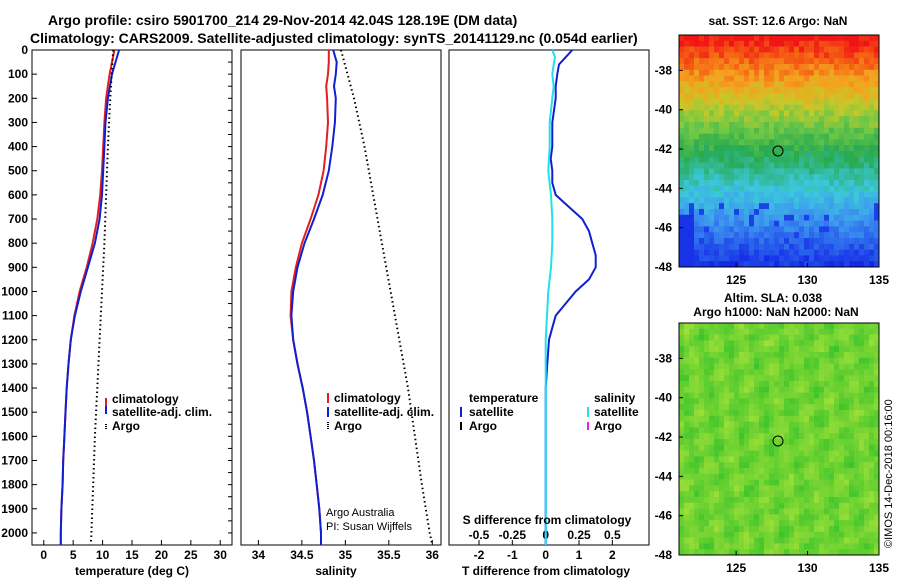 This screenshot has height=580, width=900. What do you see at coordinates (18, 122) in the screenshot?
I see `depth-tick-label: 300` at bounding box center [18, 122].